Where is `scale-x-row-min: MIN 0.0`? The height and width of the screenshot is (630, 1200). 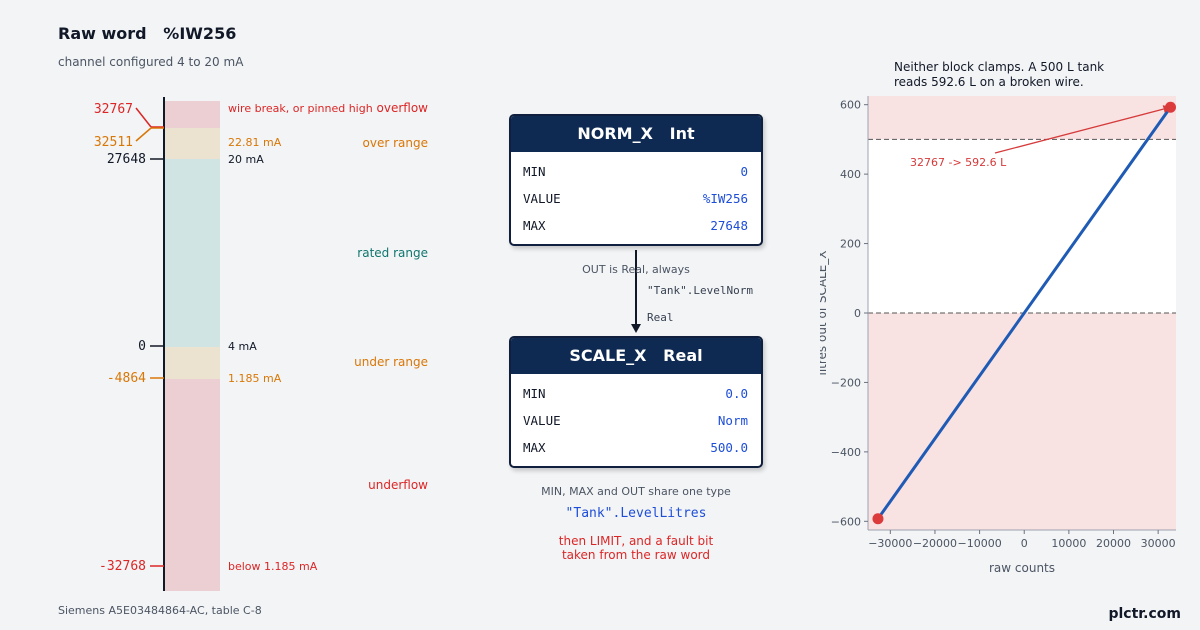 scale-x-row-min: MIN 0.0 is located at coordinates (636, 393).